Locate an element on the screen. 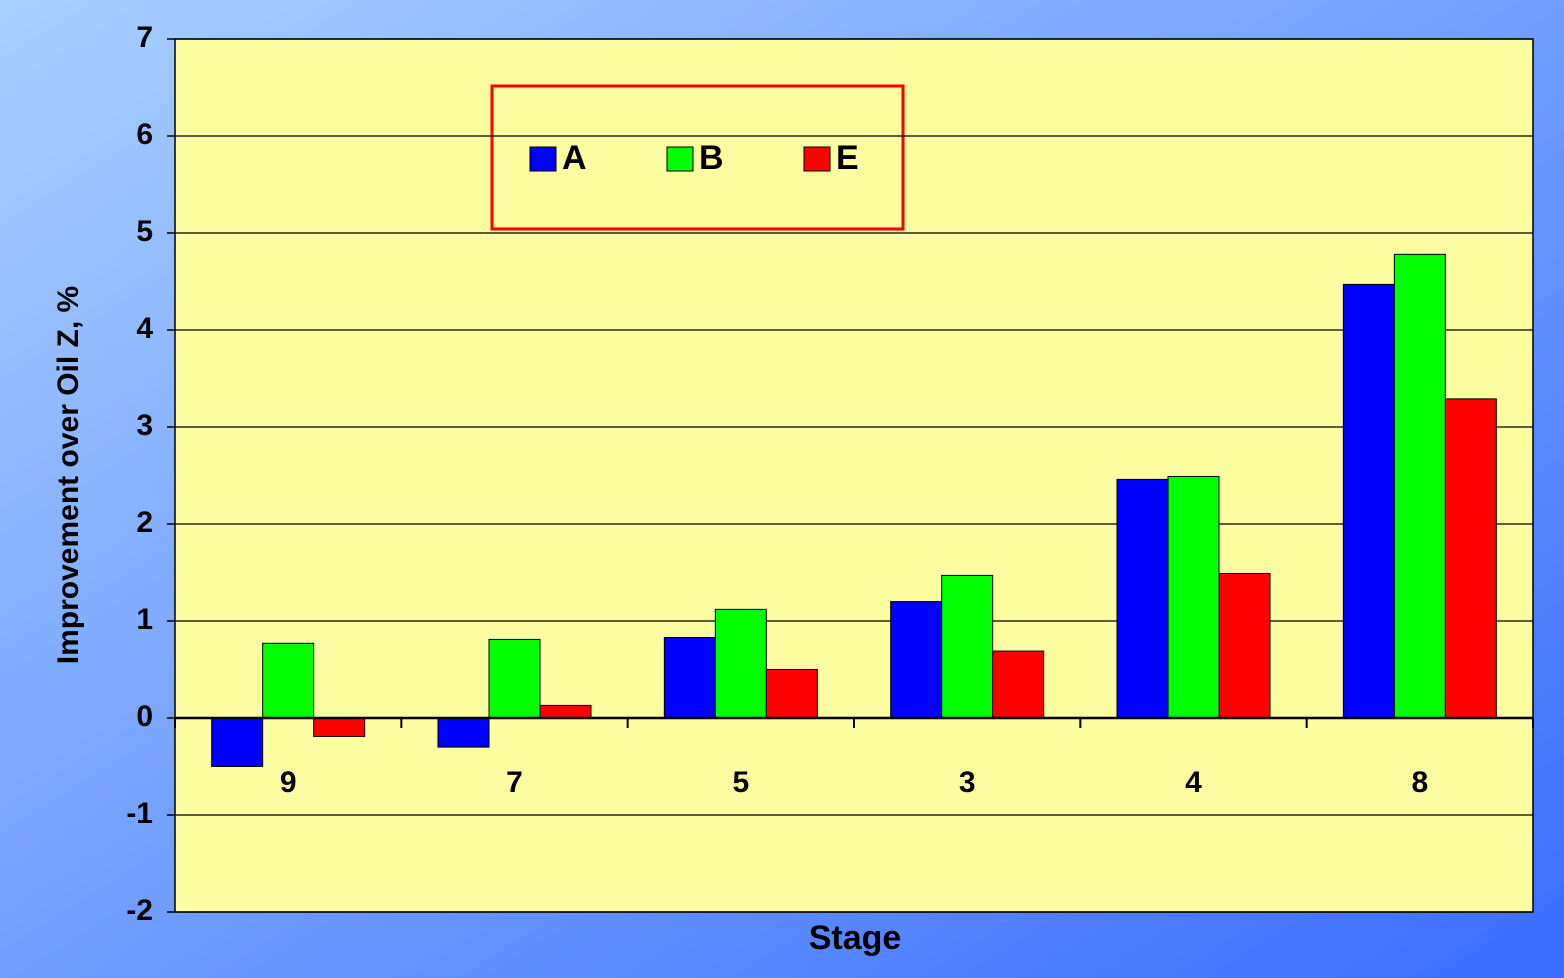 The image size is (1564, 978). legend is located at coordinates (697, 157).